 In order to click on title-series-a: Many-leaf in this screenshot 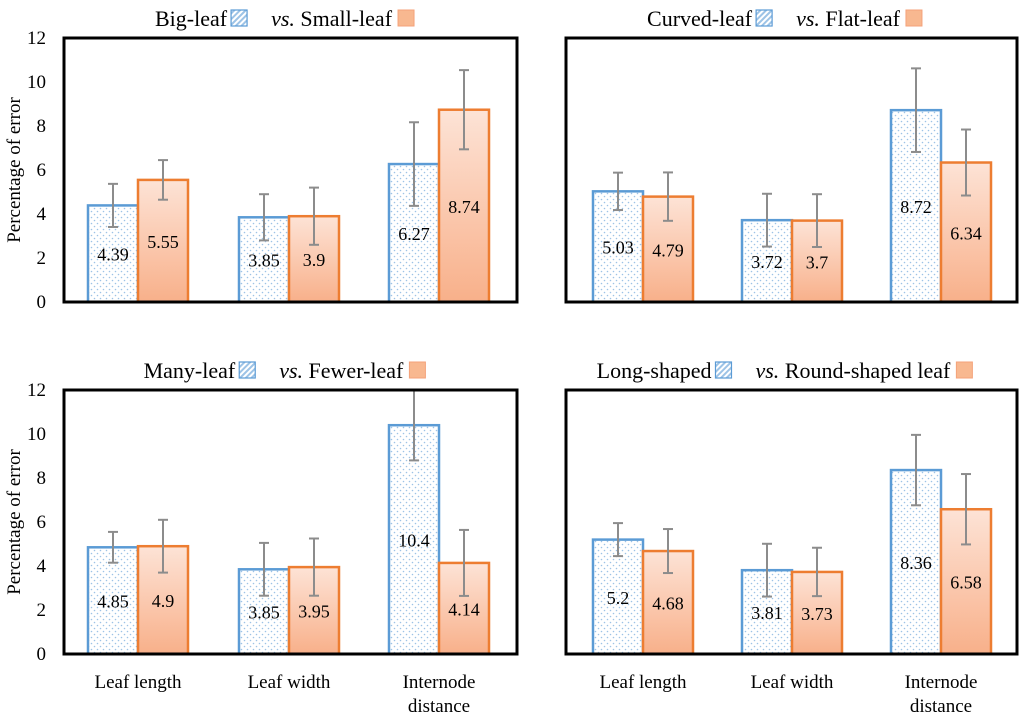, I will do `click(190, 370)`.